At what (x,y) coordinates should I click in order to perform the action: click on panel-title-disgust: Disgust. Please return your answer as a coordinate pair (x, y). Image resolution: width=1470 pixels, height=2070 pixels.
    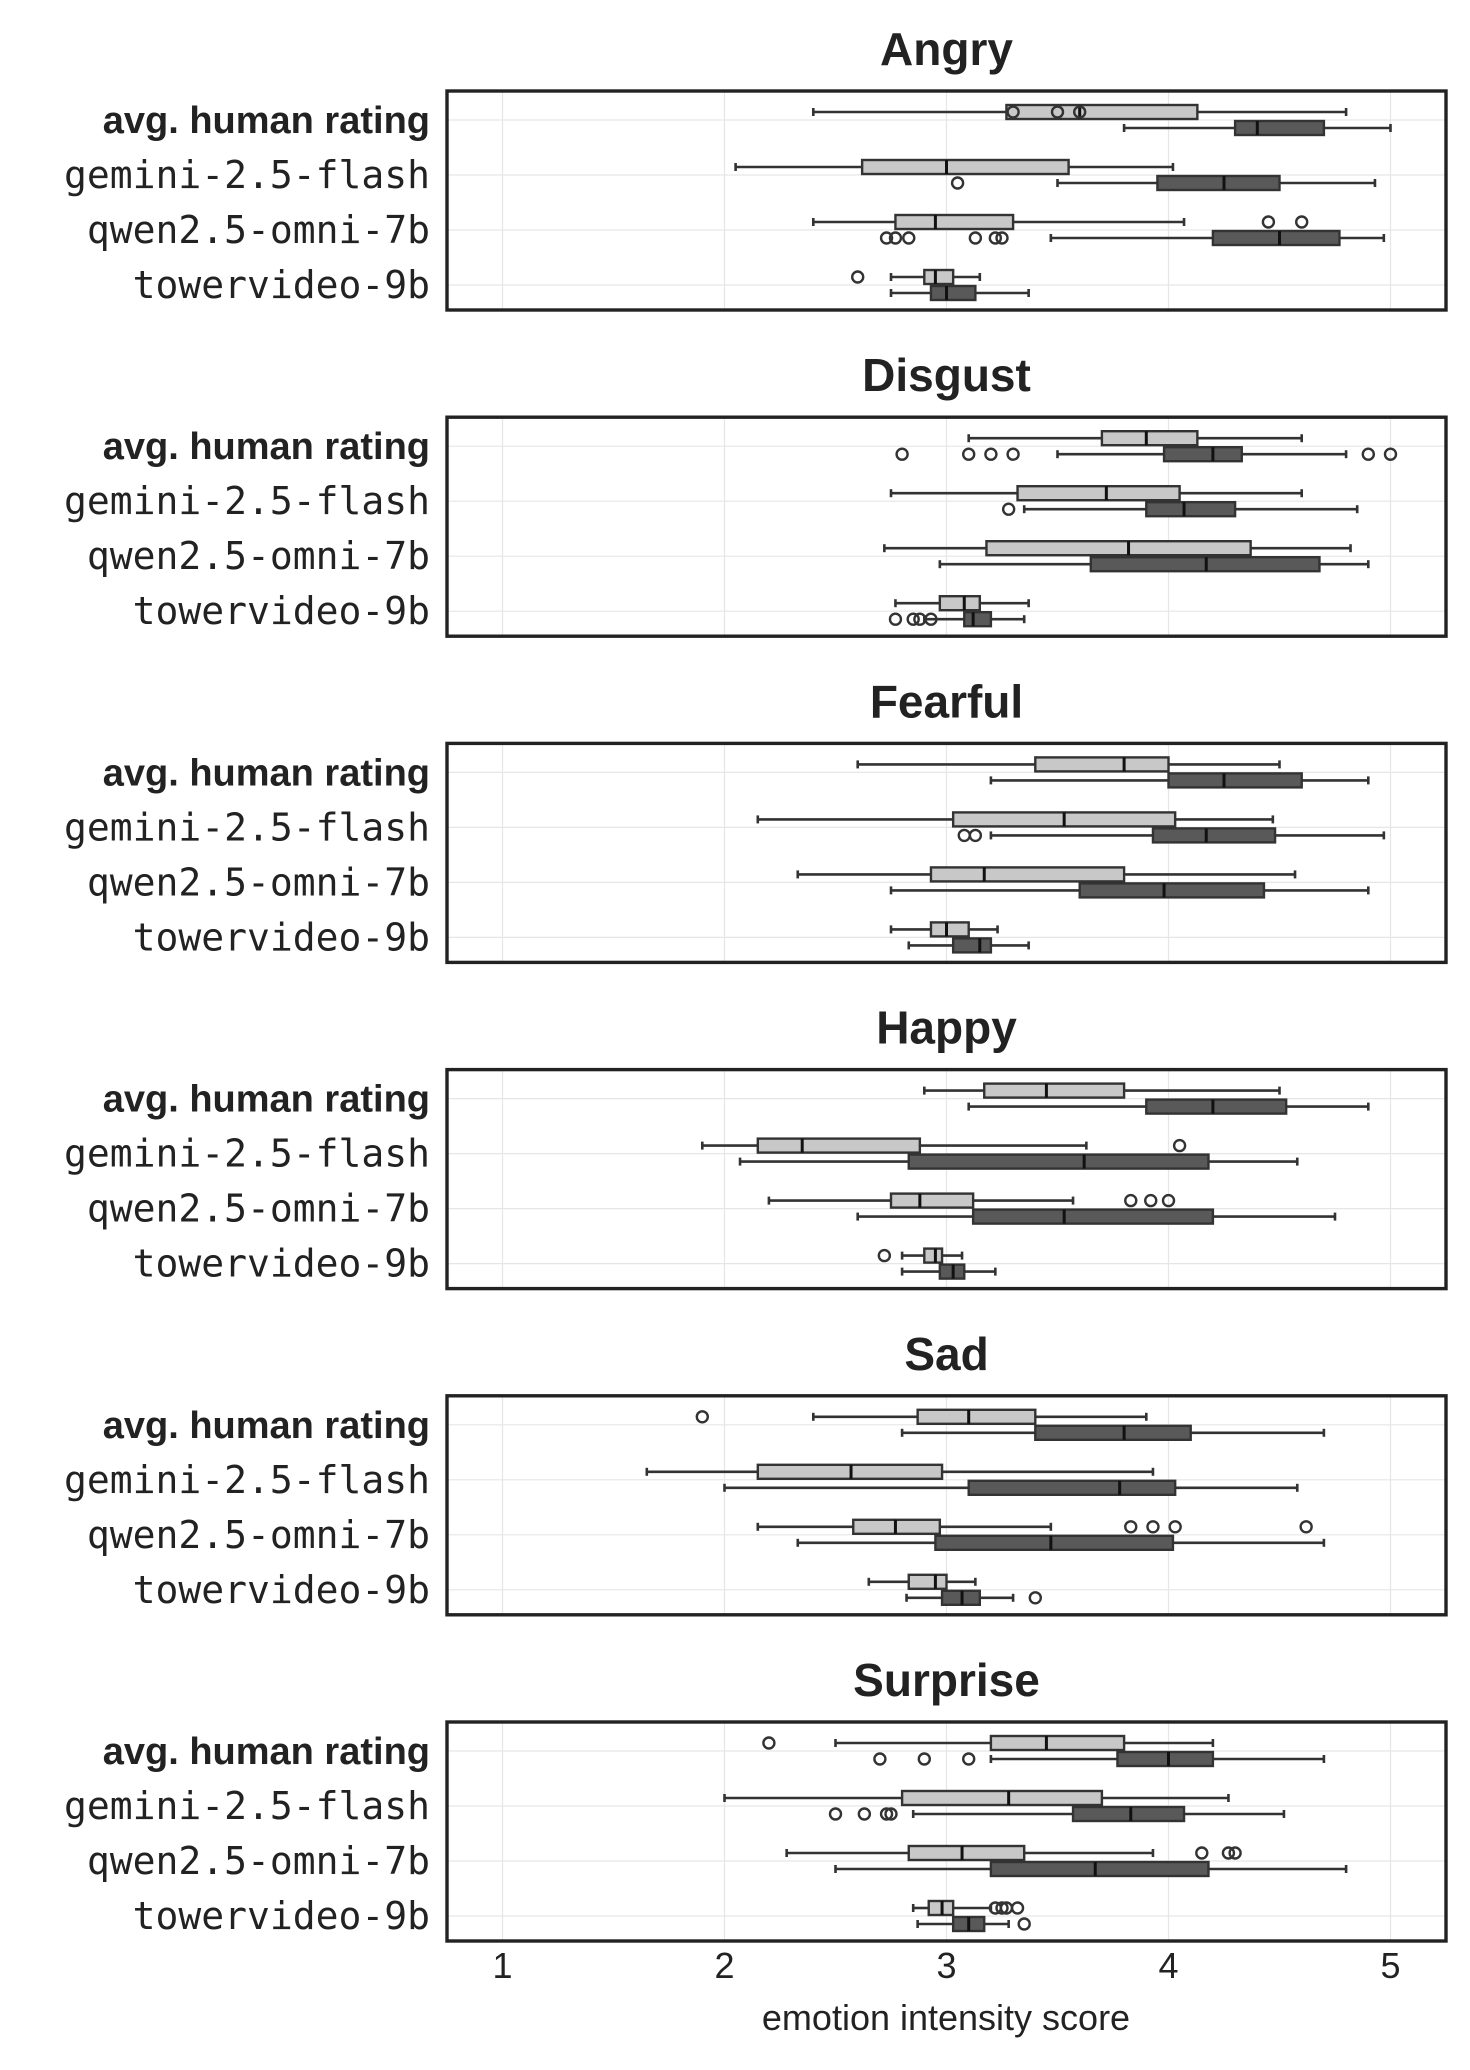
    Looking at the image, I should click on (946, 375).